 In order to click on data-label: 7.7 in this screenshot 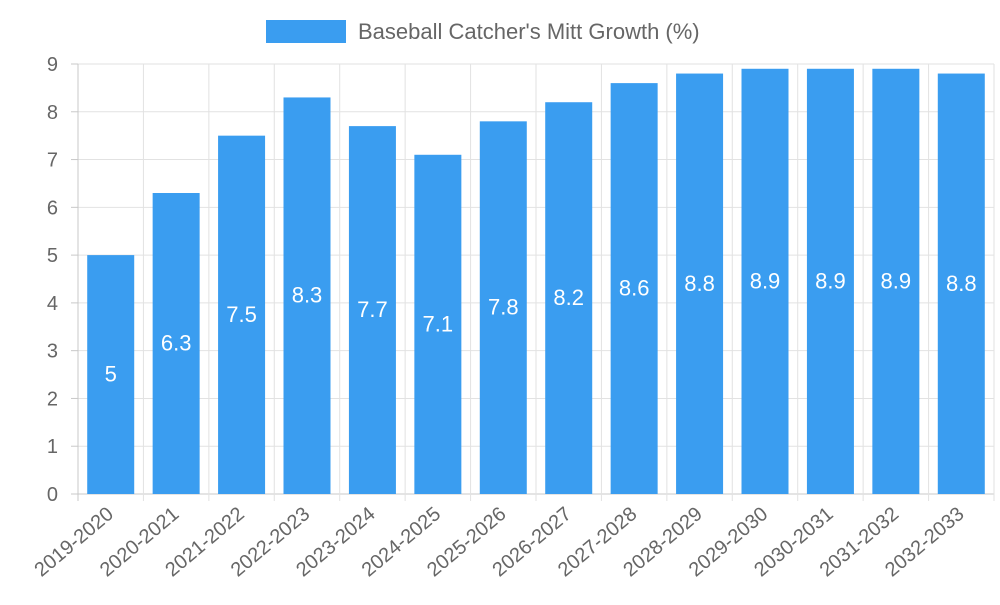, I will do `click(372, 309)`.